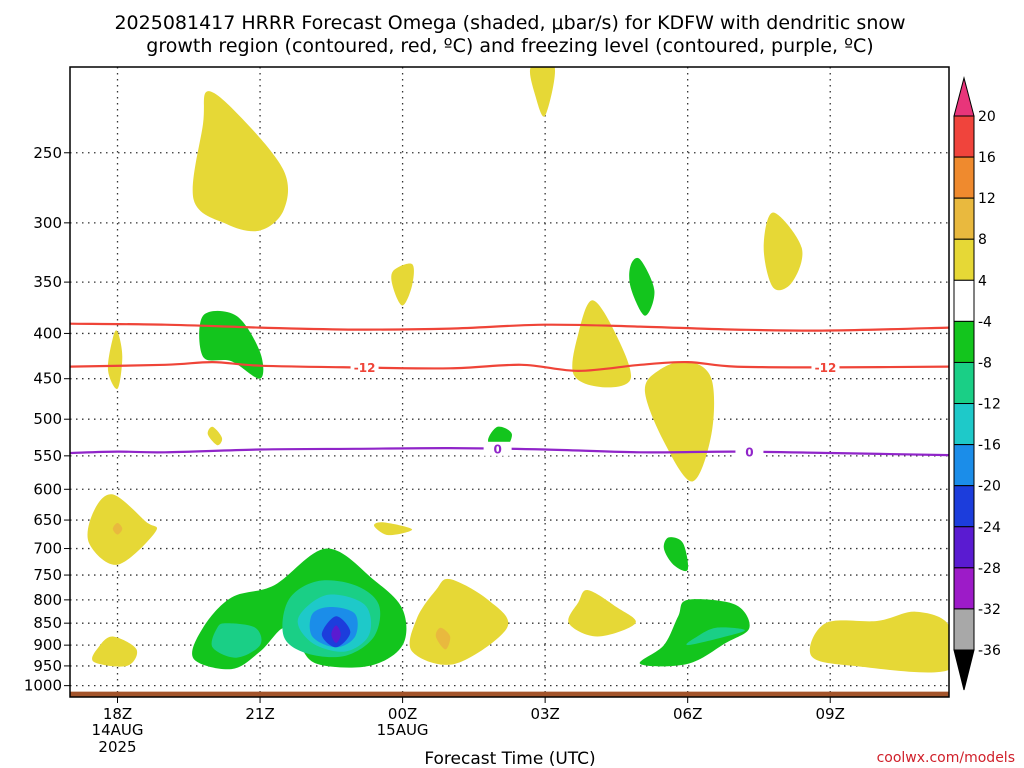 The image size is (1024, 768). What do you see at coordinates (47, 549) in the screenshot?
I see `y-tick-label: 700` at bounding box center [47, 549].